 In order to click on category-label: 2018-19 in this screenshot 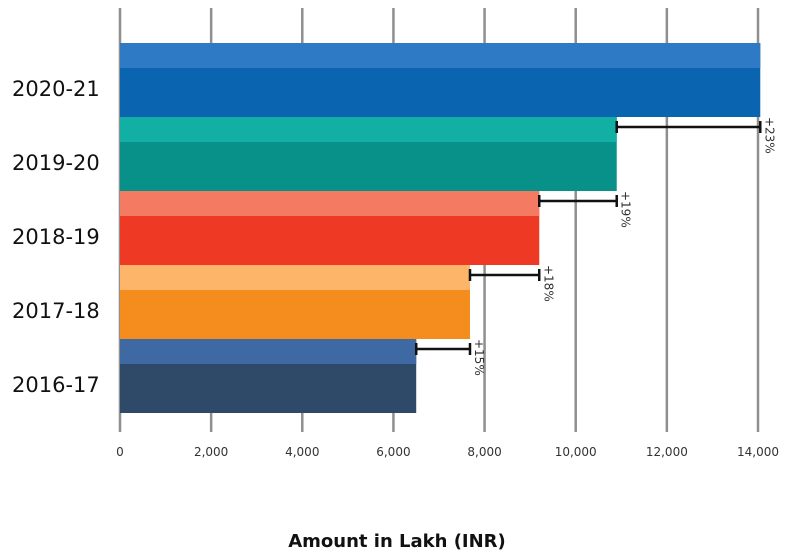, I will do `click(56, 237)`.